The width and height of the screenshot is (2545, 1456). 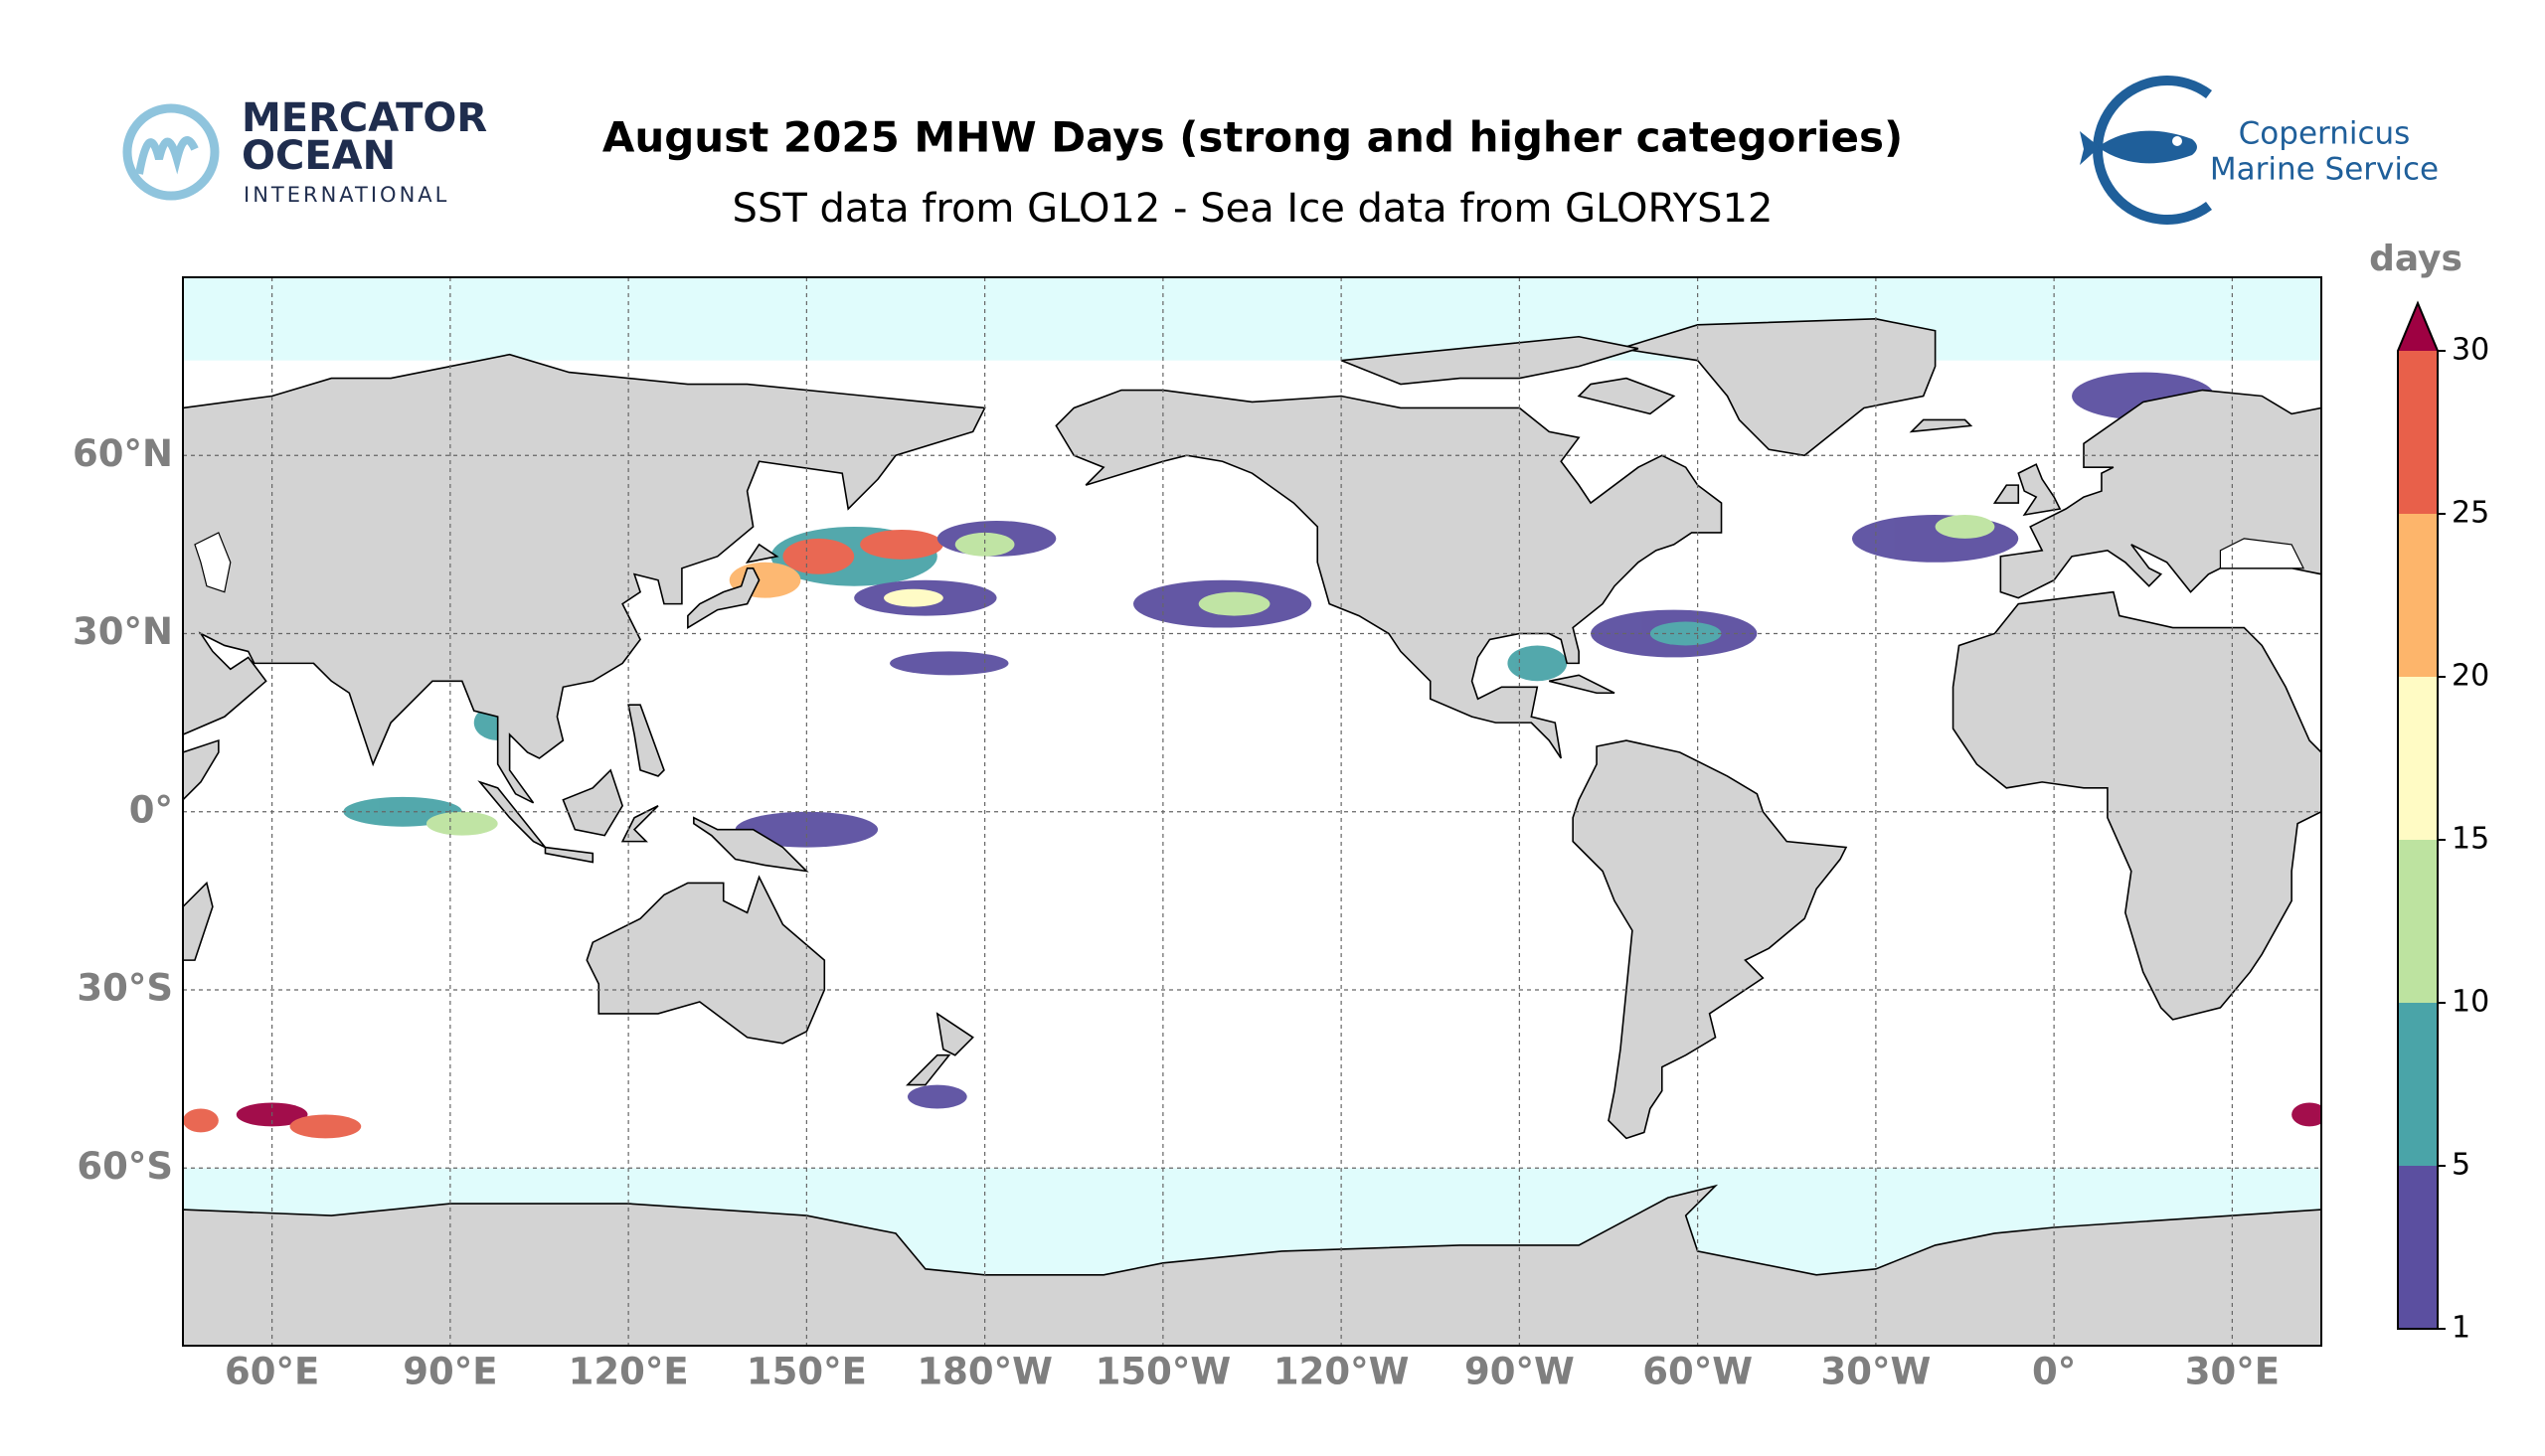 What do you see at coordinates (319, 156) in the screenshot?
I see `logo-text: OCEAN` at bounding box center [319, 156].